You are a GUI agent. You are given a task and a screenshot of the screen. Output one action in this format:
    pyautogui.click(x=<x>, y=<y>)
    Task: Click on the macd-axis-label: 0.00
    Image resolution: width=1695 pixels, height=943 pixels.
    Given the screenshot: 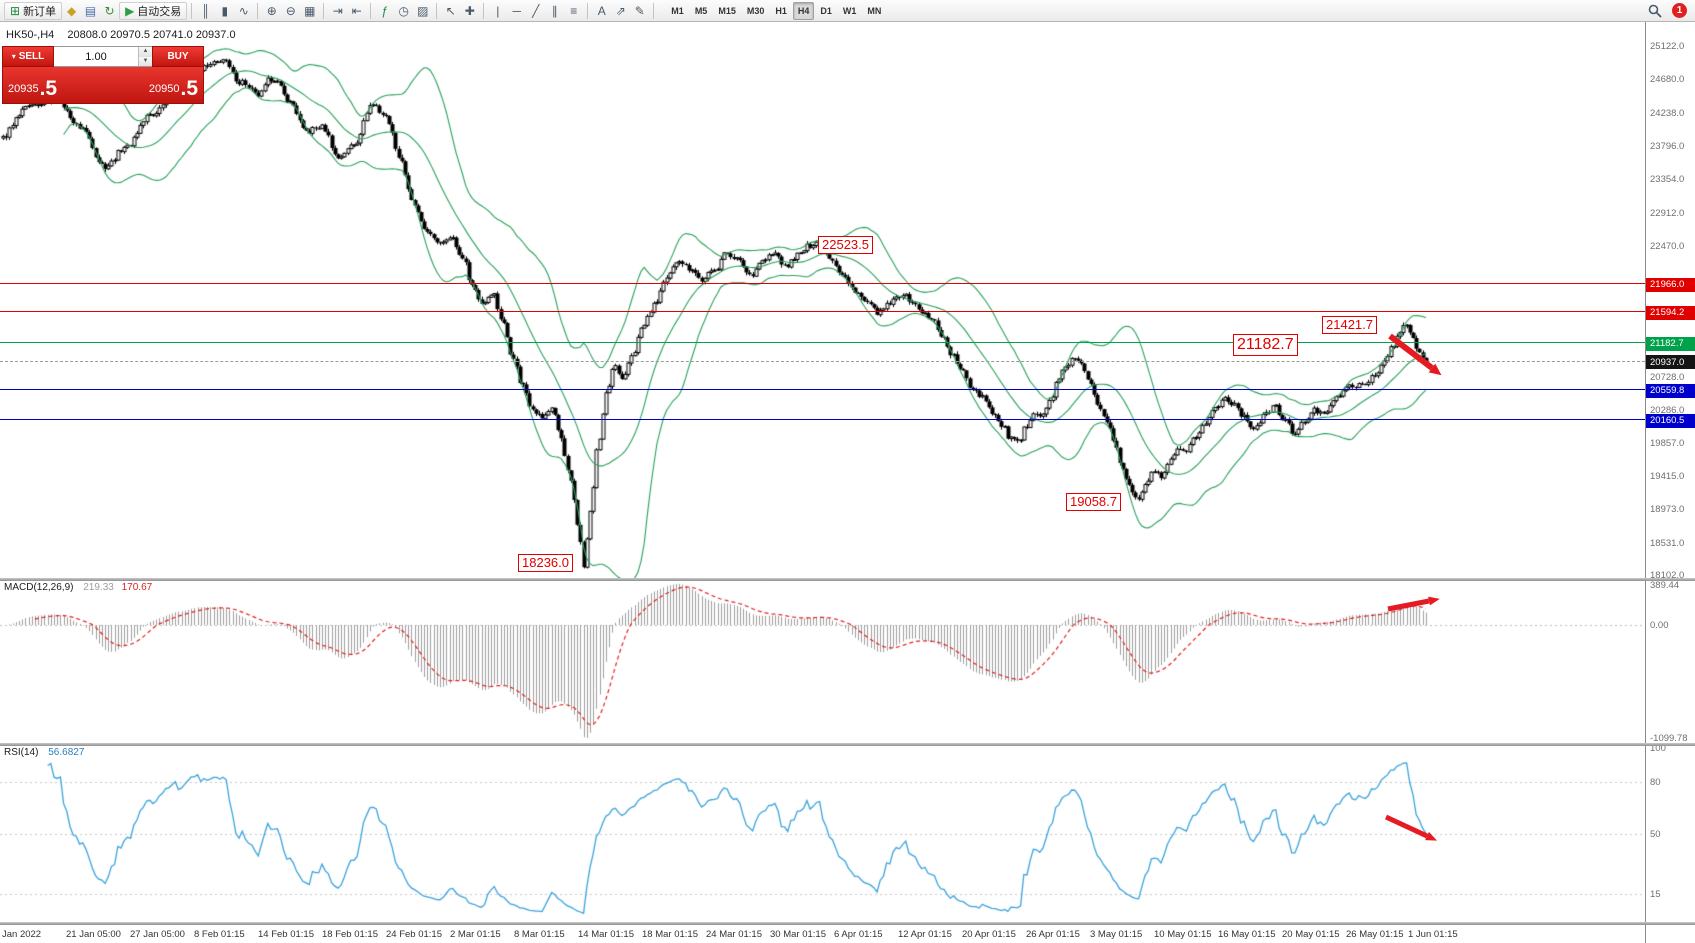 What is the action you would take?
    pyautogui.click(x=1659, y=625)
    